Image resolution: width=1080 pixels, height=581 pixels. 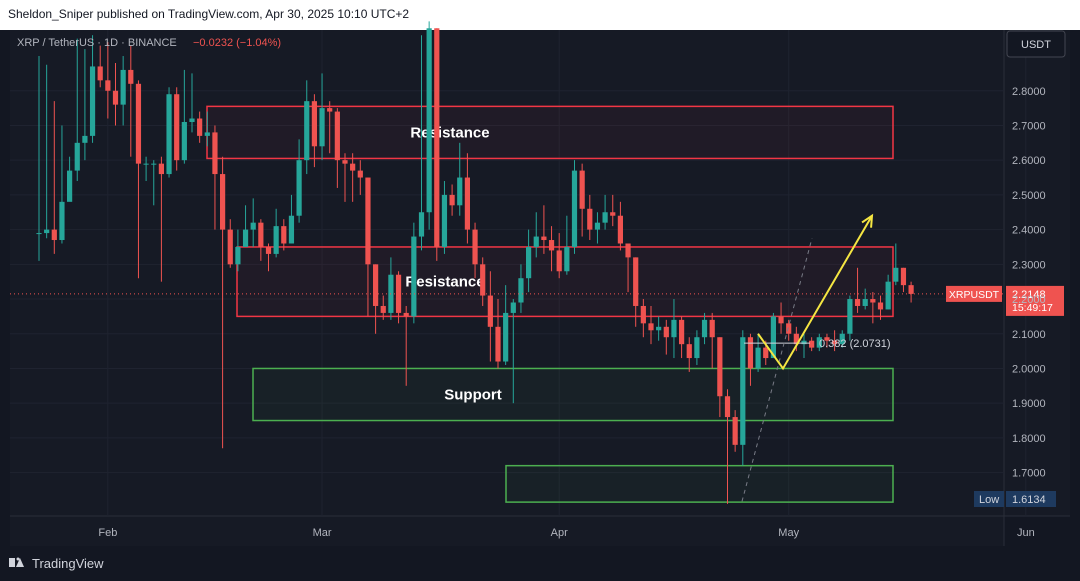 I want to click on x-tick-label: Feb, so click(x=107, y=533).